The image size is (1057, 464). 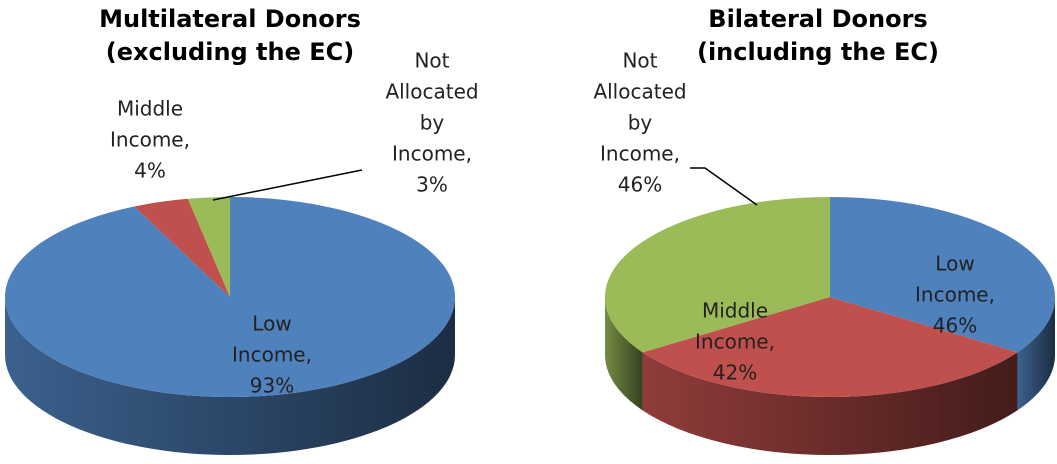 I want to click on chart-title: Multilateral Donors, so click(x=230, y=19).